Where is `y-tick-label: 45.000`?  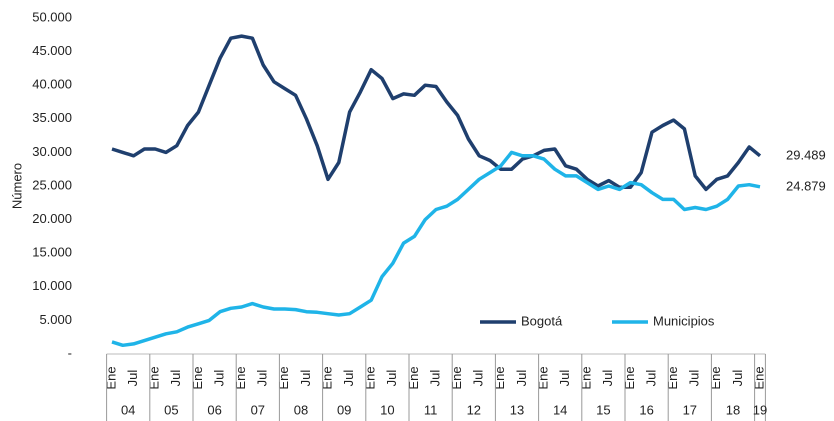 y-tick-label: 45.000 is located at coordinates (52, 50).